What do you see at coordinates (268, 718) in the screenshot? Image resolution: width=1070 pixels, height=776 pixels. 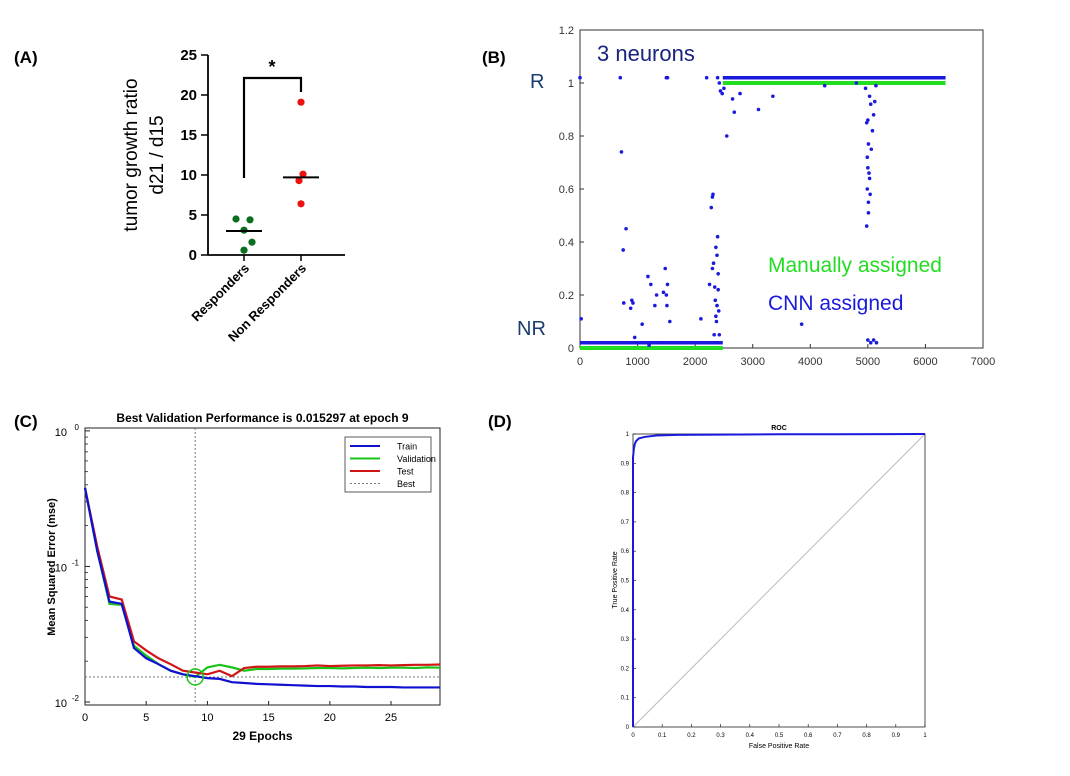 I see `panel-c-x-tick-label: 15` at bounding box center [268, 718].